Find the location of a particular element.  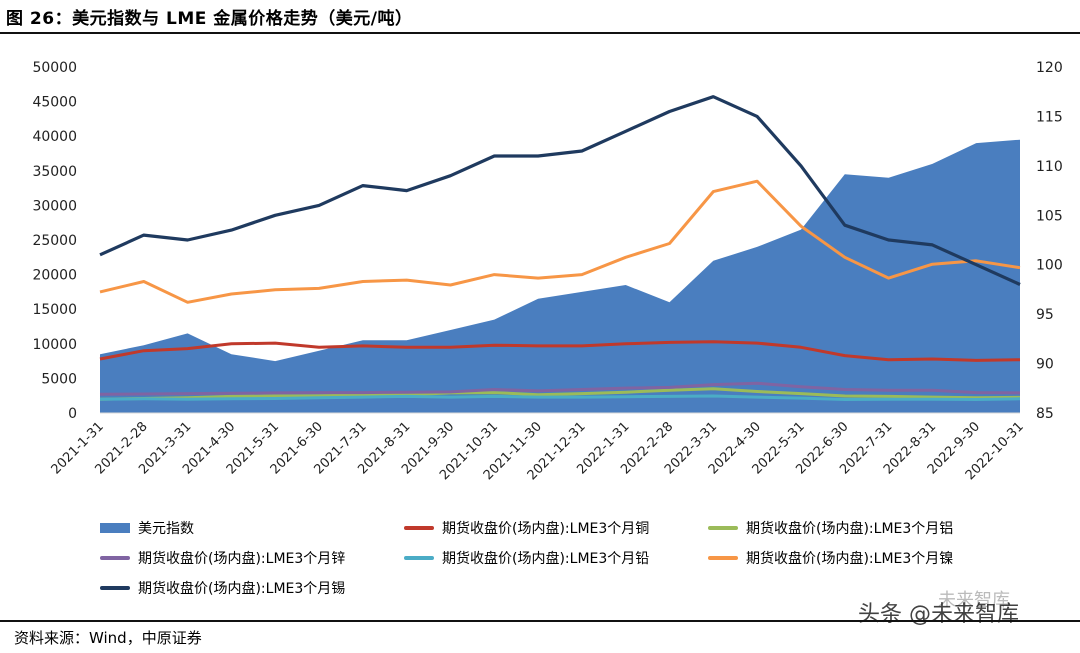

series-line-lead is located at coordinates (560, 397).